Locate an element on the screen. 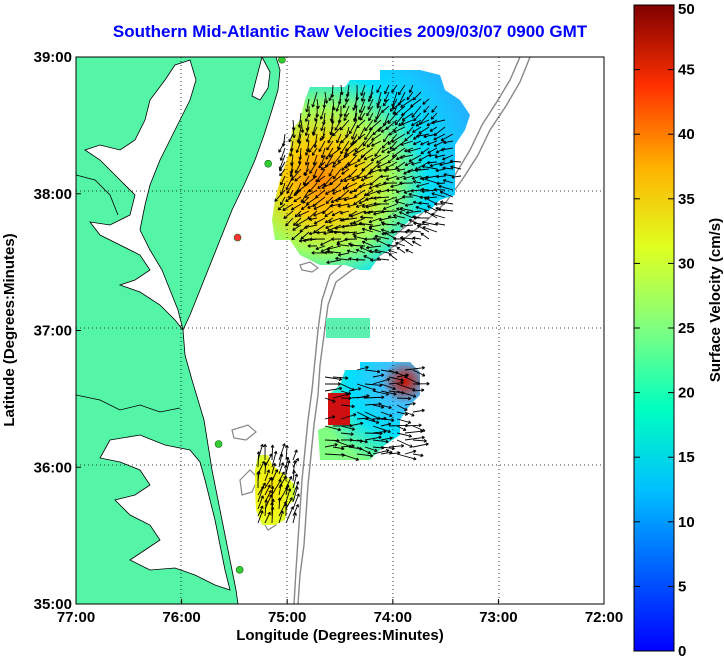 The image size is (724, 659). x-tick-label: 76:00 is located at coordinates (181, 617).